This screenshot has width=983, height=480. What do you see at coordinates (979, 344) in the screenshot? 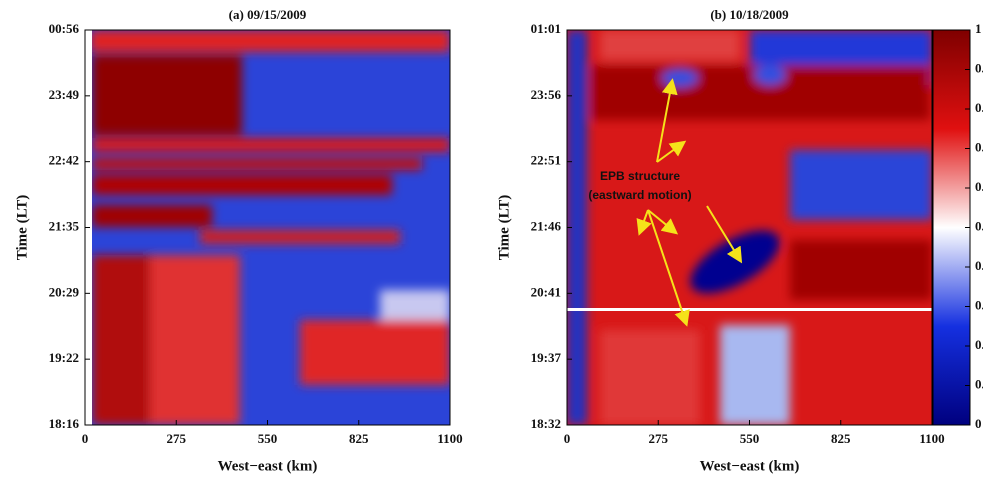
I see `colorbar-tick-label: 0.2` at bounding box center [979, 344].